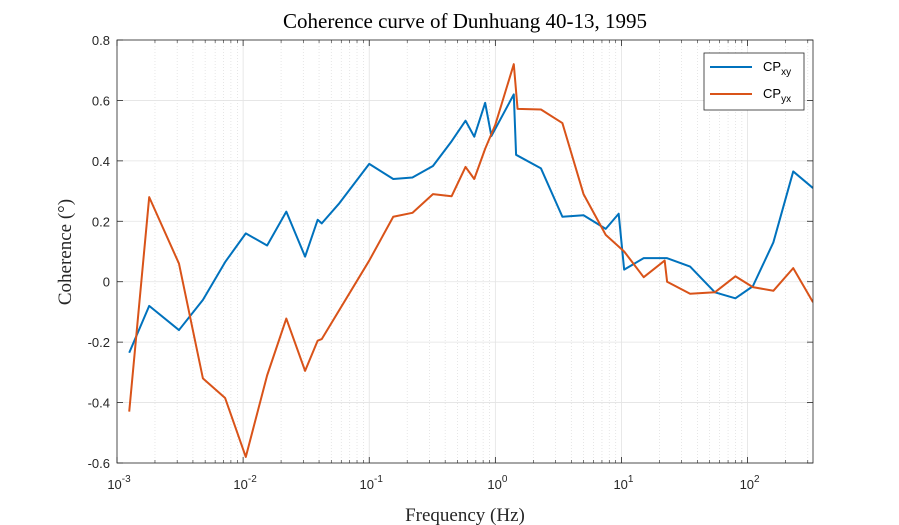  What do you see at coordinates (106, 282) in the screenshot?
I see `y-tick-label: 0` at bounding box center [106, 282].